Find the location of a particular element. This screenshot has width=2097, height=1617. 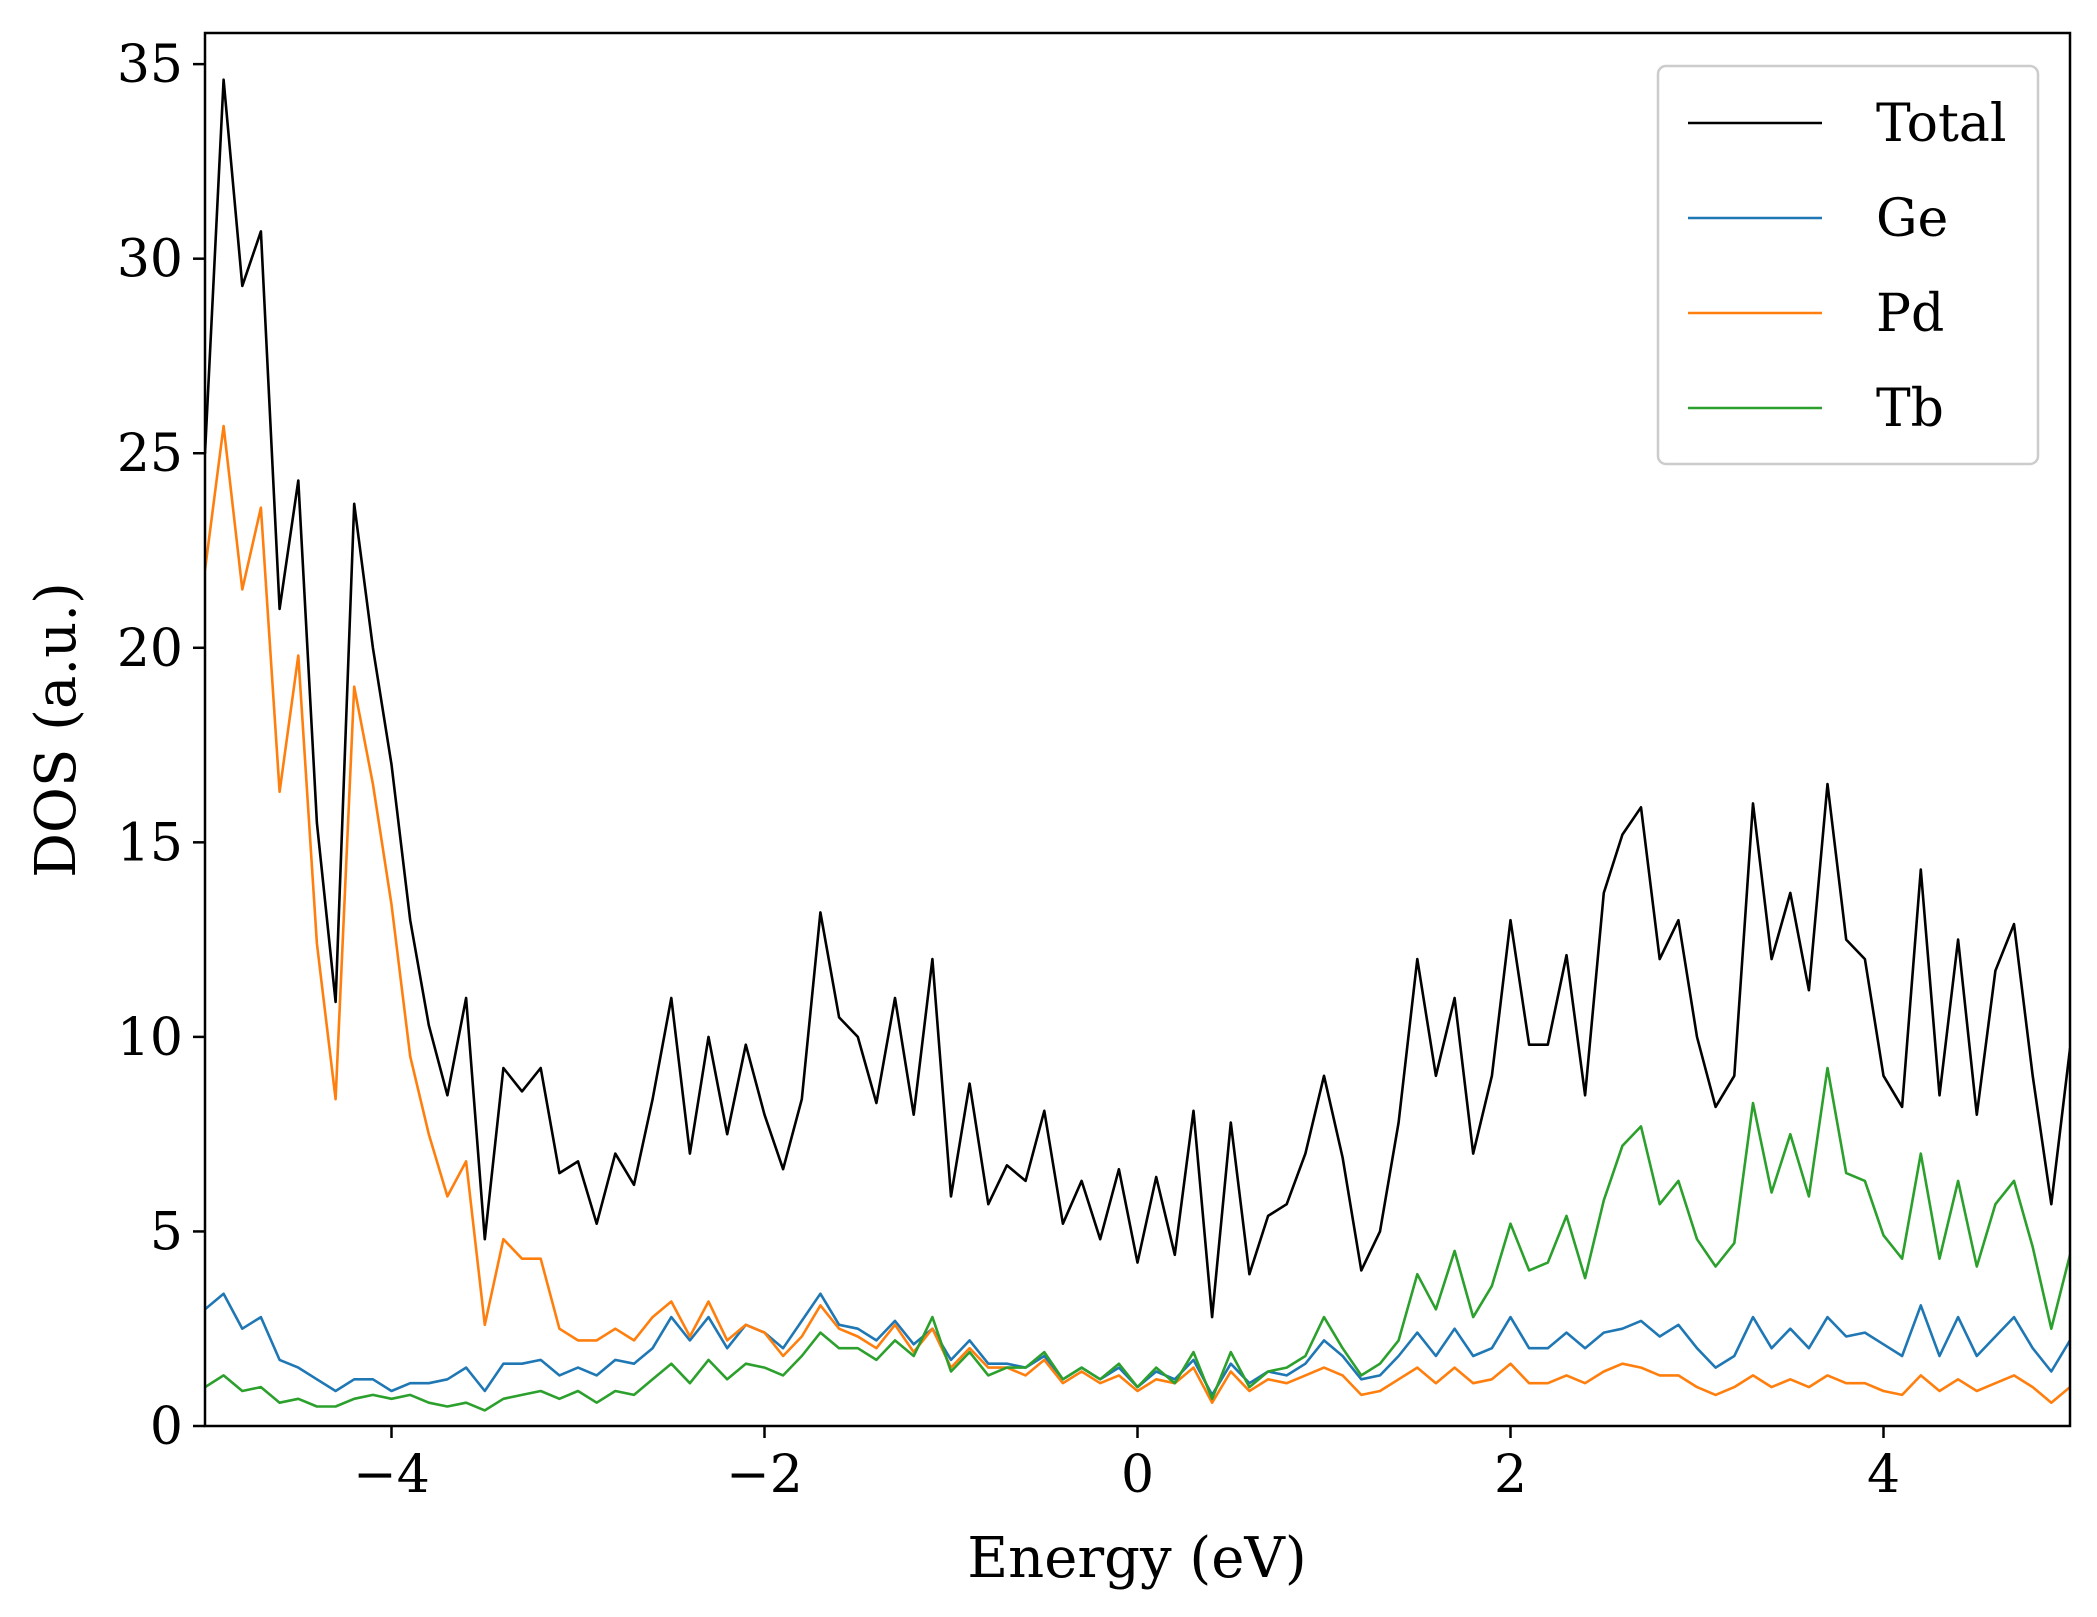

x-axis-label: Energy (eV) is located at coordinates (1136, 1558).